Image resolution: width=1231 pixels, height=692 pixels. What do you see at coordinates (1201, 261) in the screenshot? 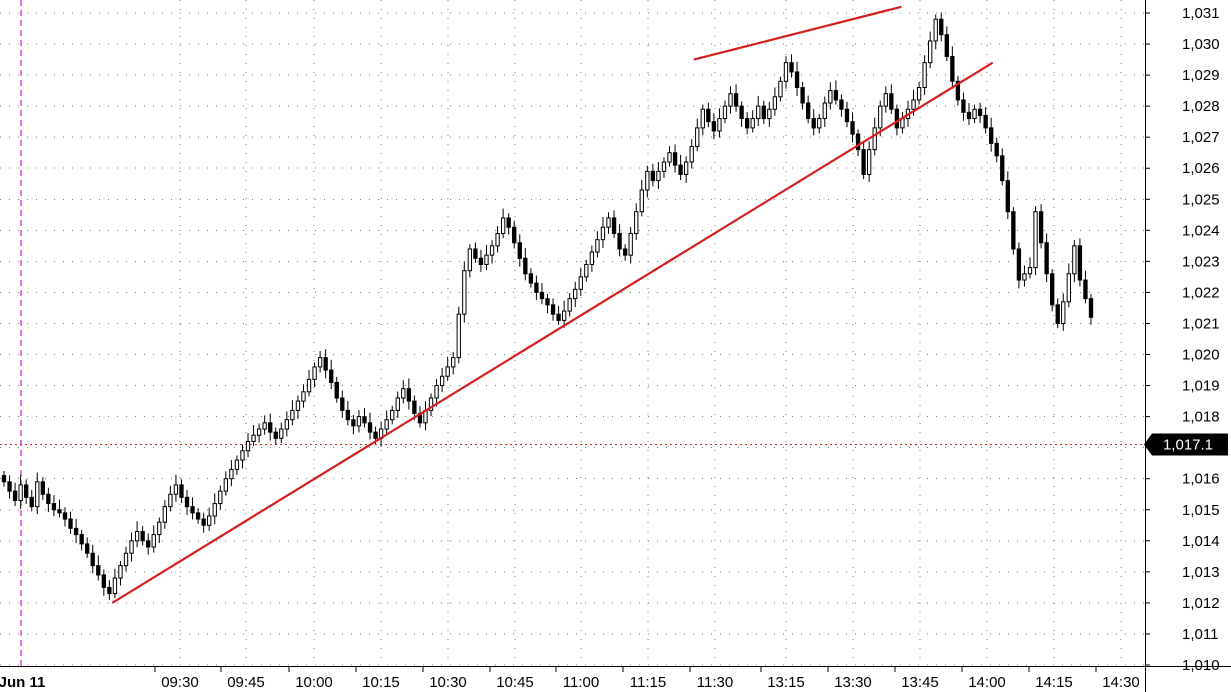
I see `y-tick-label: 1,023` at bounding box center [1201, 261].